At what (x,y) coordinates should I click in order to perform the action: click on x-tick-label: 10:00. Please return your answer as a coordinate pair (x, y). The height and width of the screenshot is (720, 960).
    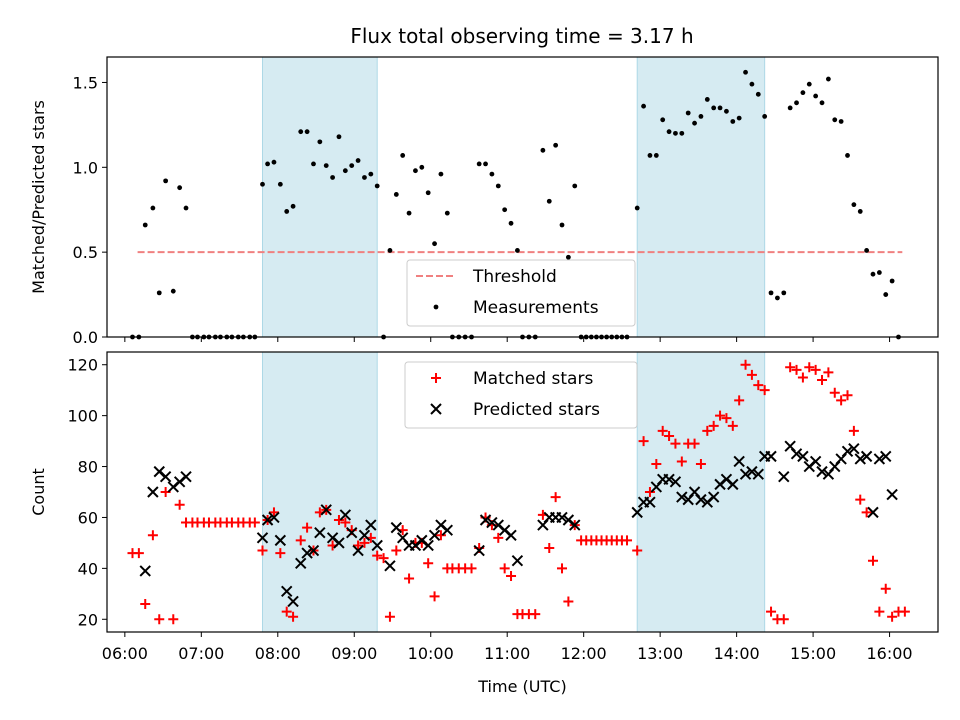
    Looking at the image, I should click on (431, 653).